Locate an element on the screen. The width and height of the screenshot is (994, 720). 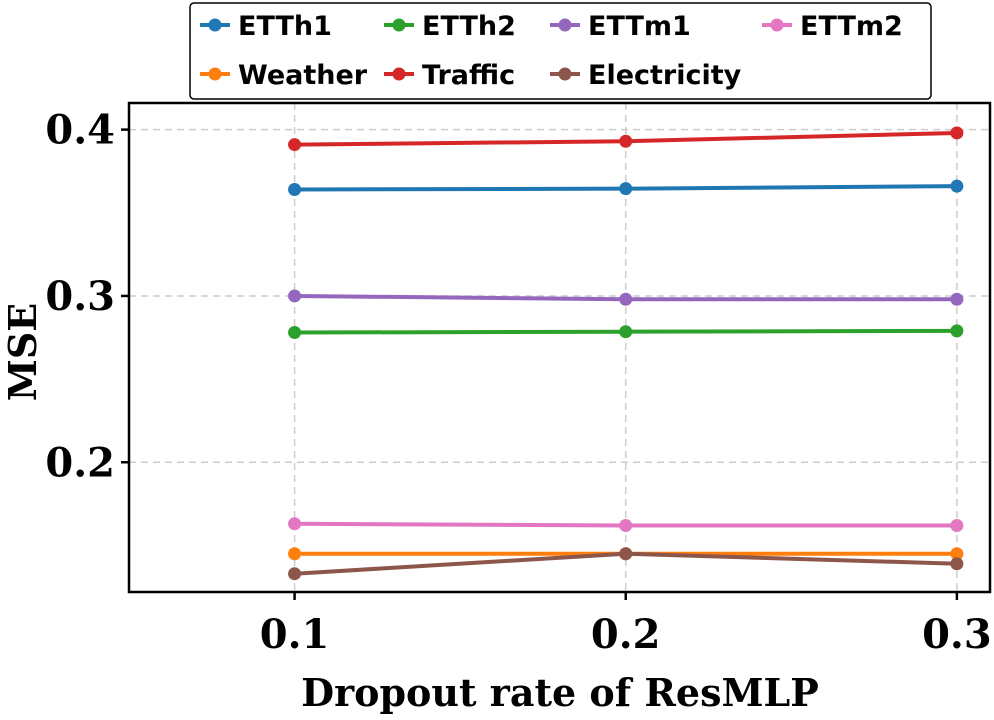
series-ettm1 is located at coordinates (626, 297).